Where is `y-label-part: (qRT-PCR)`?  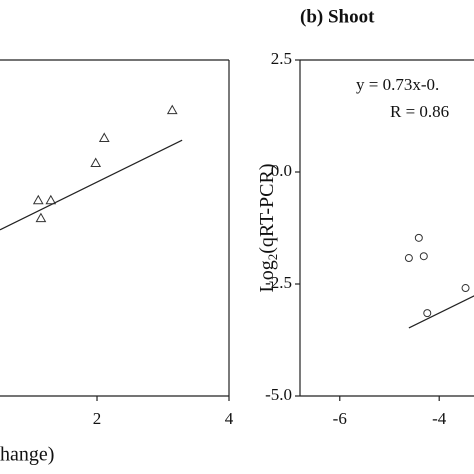
y-label-part: (qRT-PCR) is located at coordinates (267, 208).